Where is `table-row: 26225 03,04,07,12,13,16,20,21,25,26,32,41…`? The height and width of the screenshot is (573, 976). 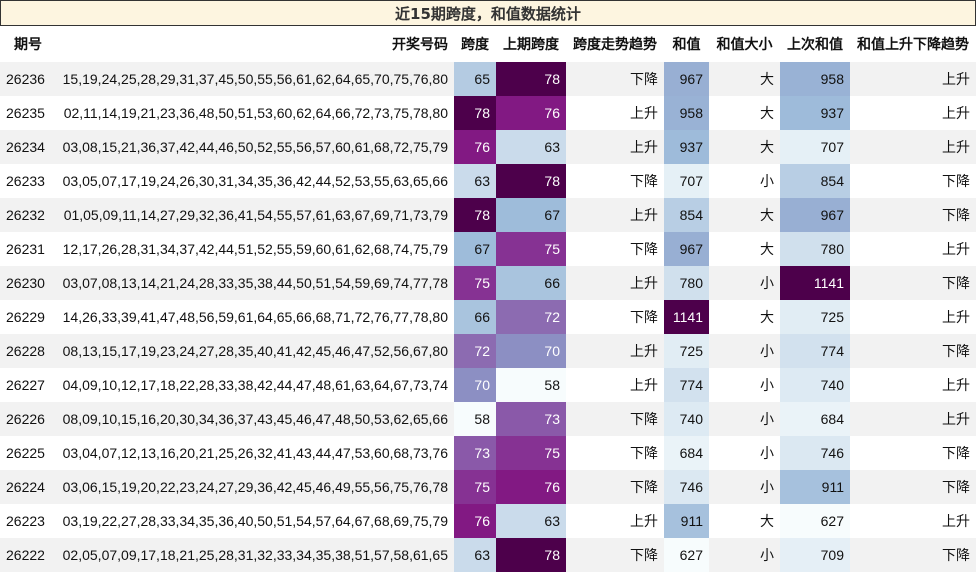
table-row: 26225 03,04,07,12,13,16,20,21,25,26,32,41… is located at coordinates (488, 453).